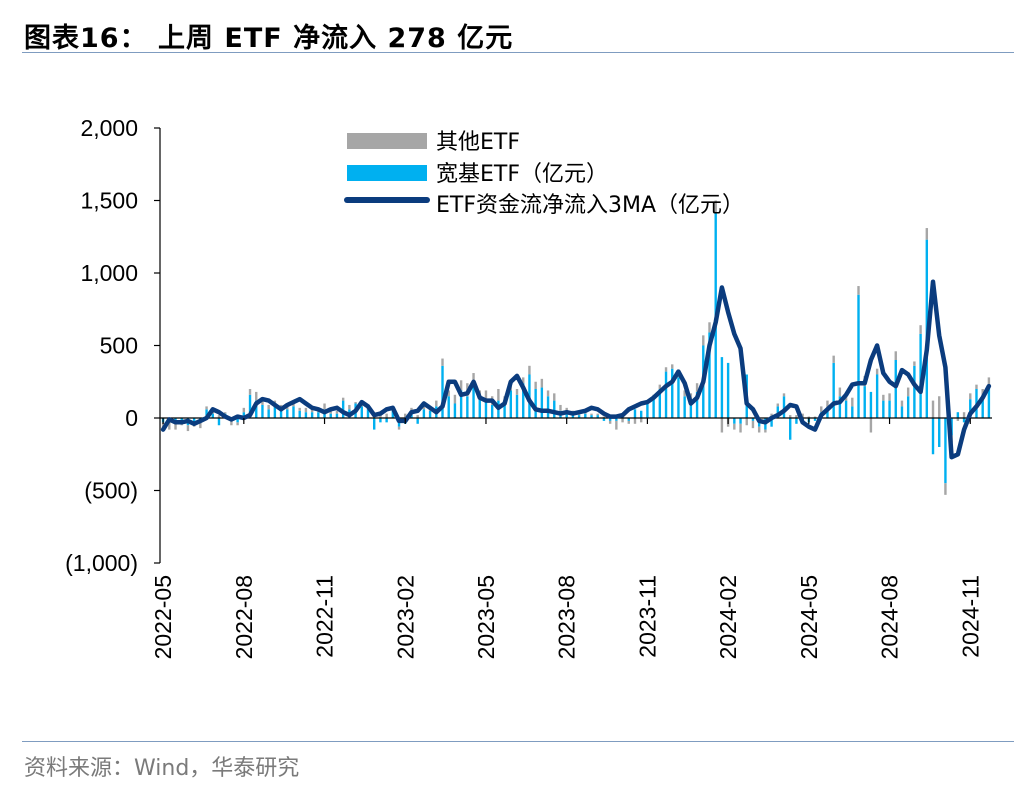 This screenshot has height=792, width=1036. Describe the element at coordinates (647, 616) in the screenshot. I see `x-tick-label: 2023-11` at that location.